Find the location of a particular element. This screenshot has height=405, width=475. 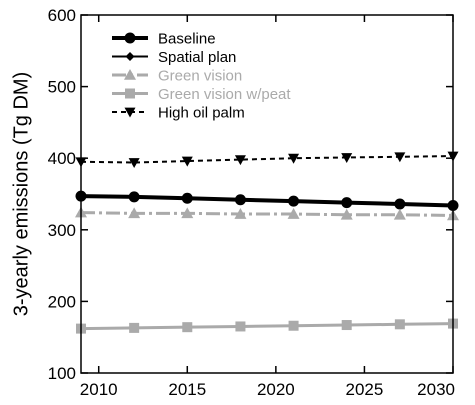

series-high-oil-palm is located at coordinates (267, 159).